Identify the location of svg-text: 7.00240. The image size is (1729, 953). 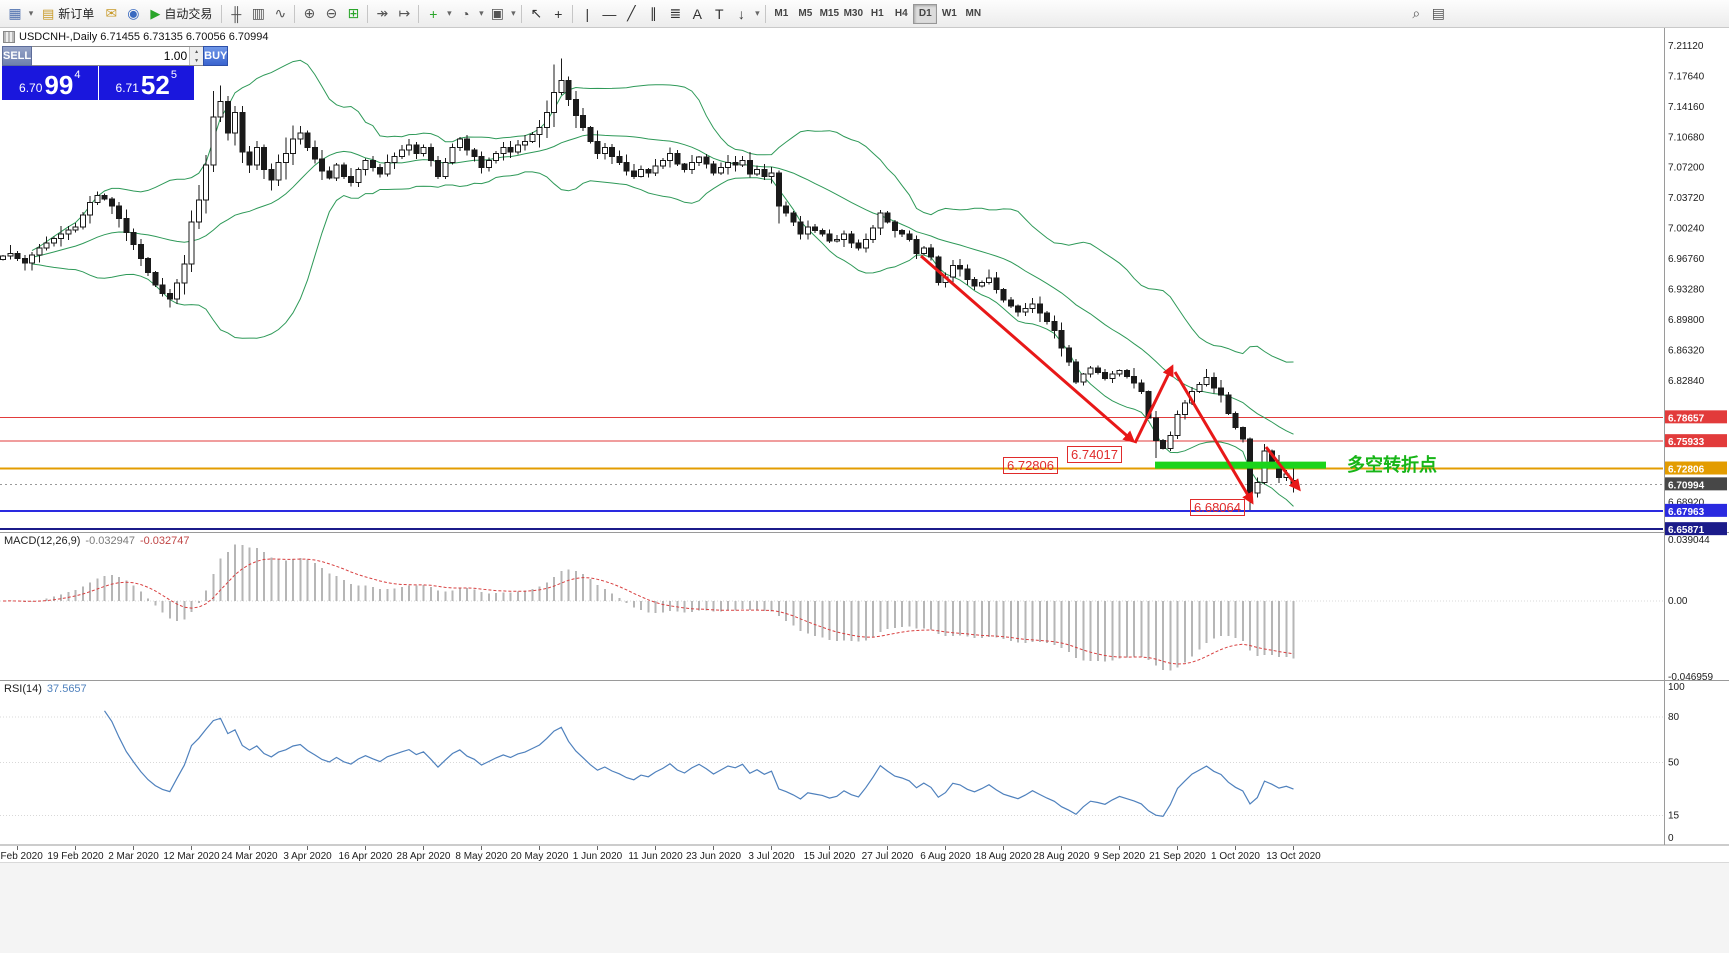
(1686, 229).